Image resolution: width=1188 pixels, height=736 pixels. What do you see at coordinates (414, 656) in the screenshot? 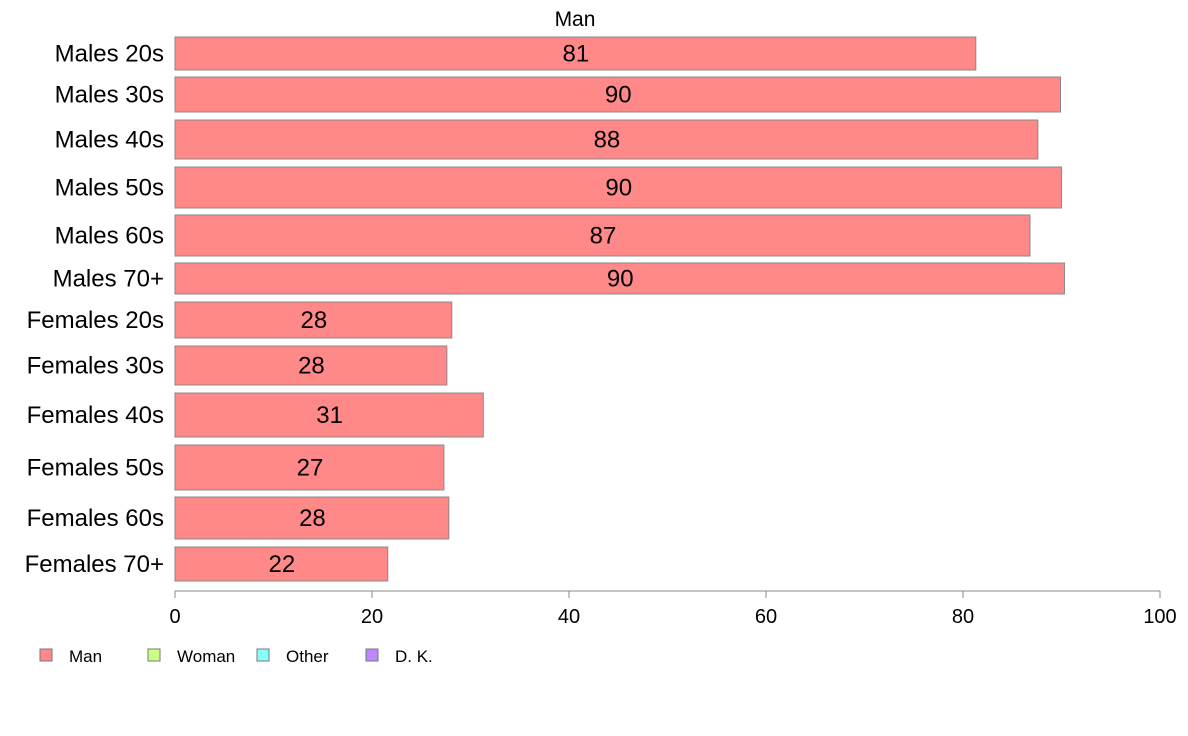
I see `legend-label: D. K.` at bounding box center [414, 656].